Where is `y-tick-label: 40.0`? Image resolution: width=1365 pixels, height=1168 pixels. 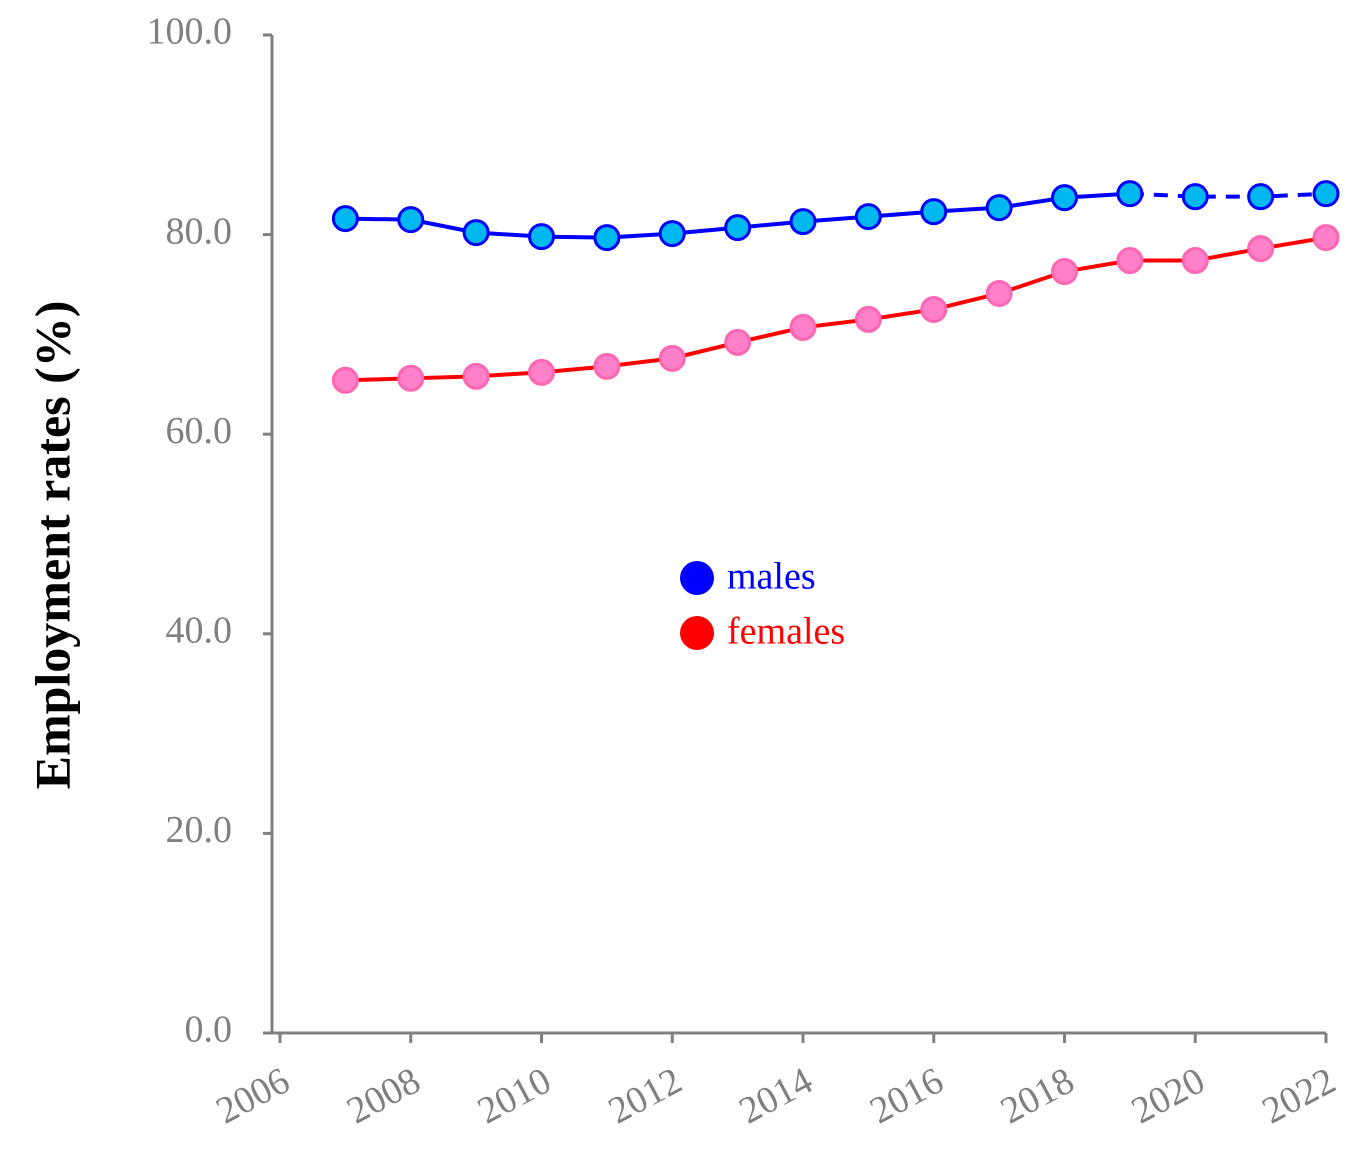
y-tick-label: 40.0 is located at coordinates (199, 631).